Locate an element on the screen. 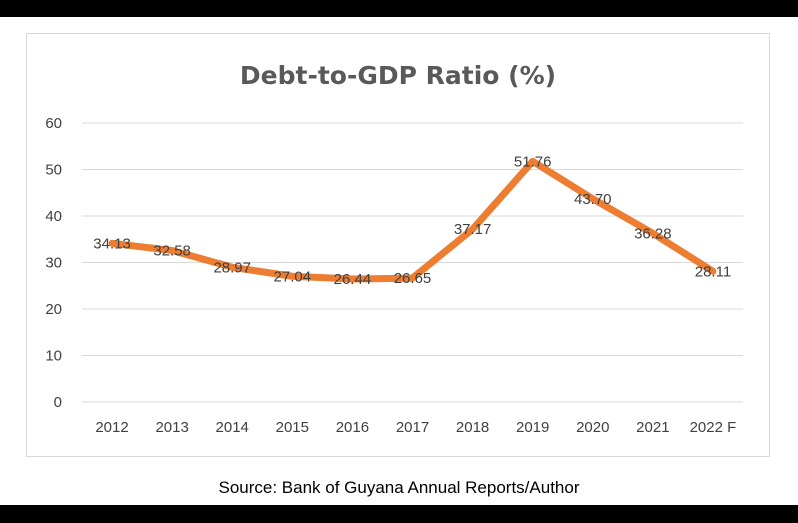 The image size is (798, 523). data-label: 37.17 is located at coordinates (473, 229).